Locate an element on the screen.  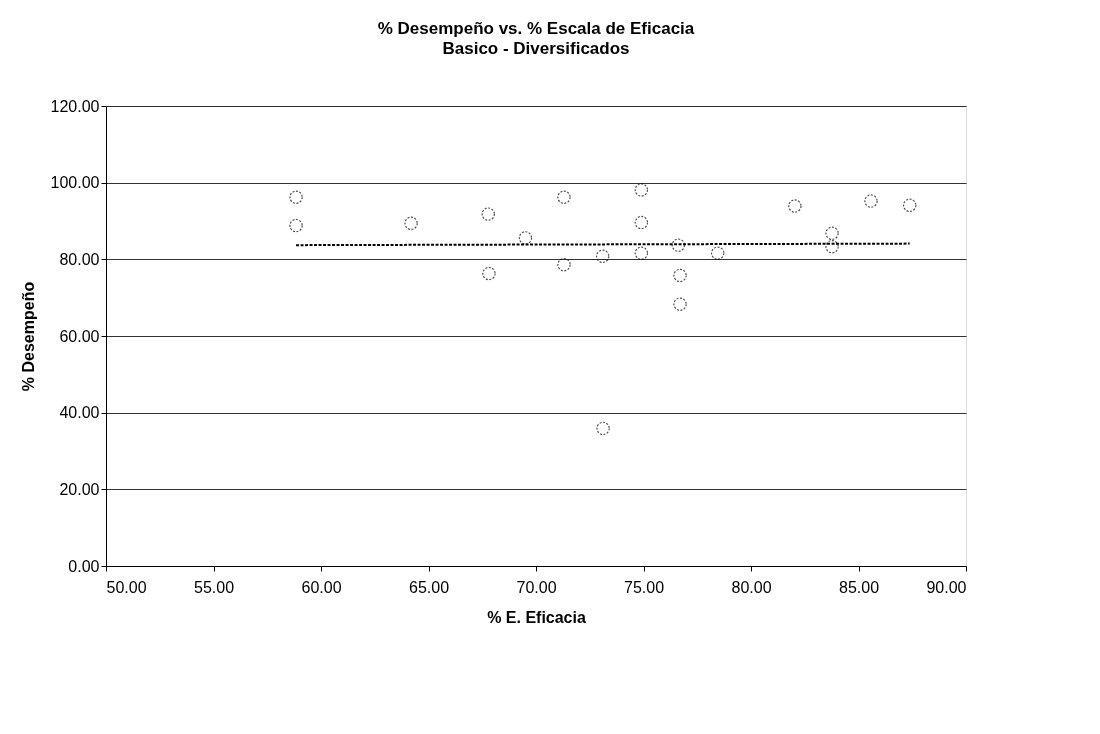
x-axis-title: % E. Eficacia is located at coordinates (536, 617).